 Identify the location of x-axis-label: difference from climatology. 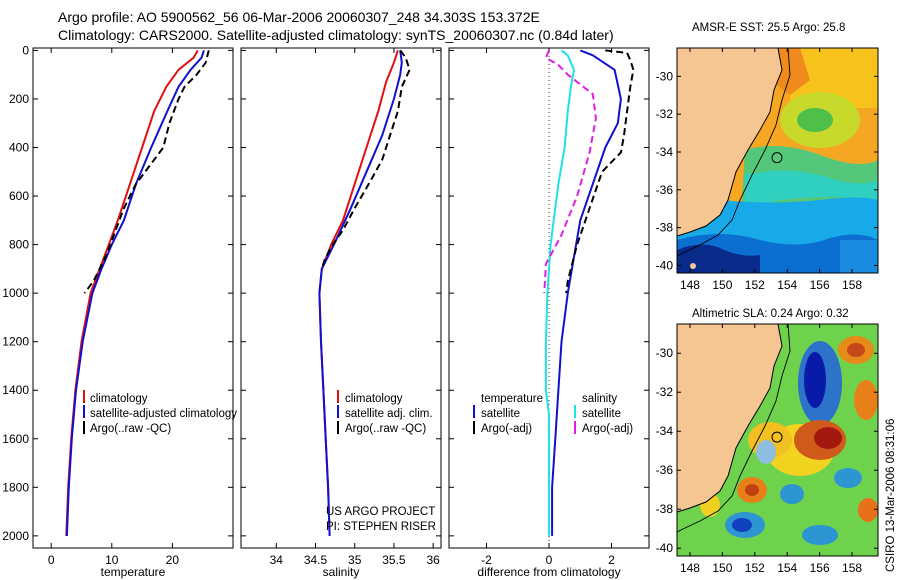
(548, 572).